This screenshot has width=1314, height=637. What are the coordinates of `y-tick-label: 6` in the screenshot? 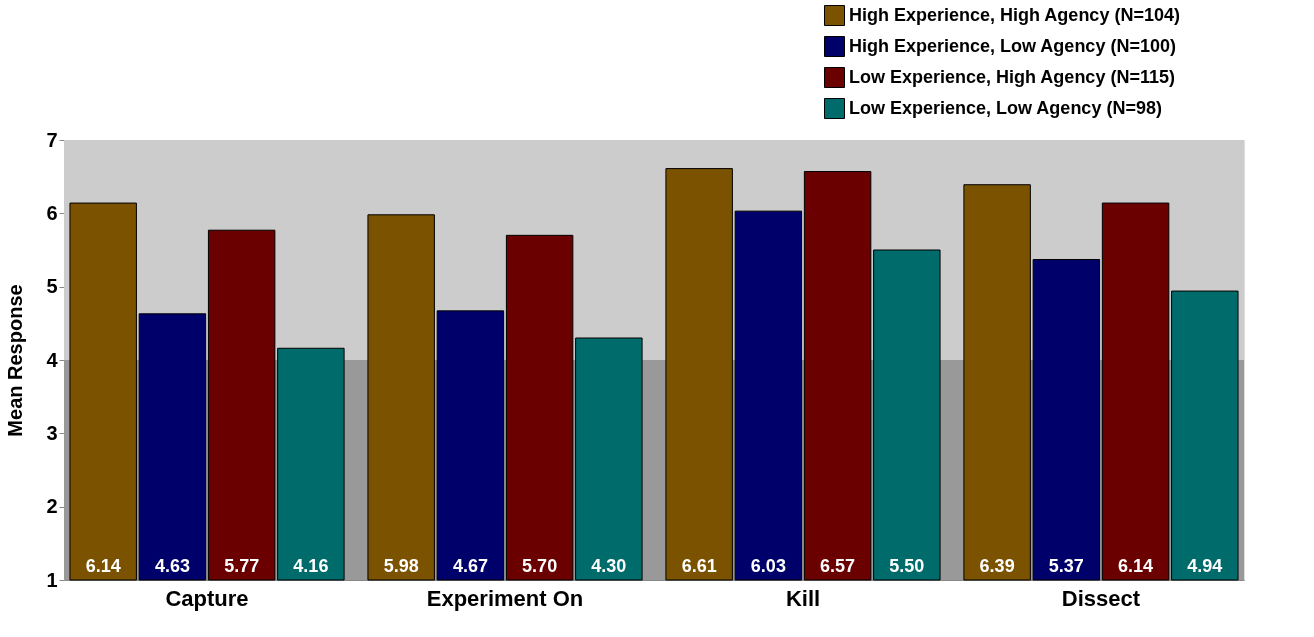 It's located at (52, 212).